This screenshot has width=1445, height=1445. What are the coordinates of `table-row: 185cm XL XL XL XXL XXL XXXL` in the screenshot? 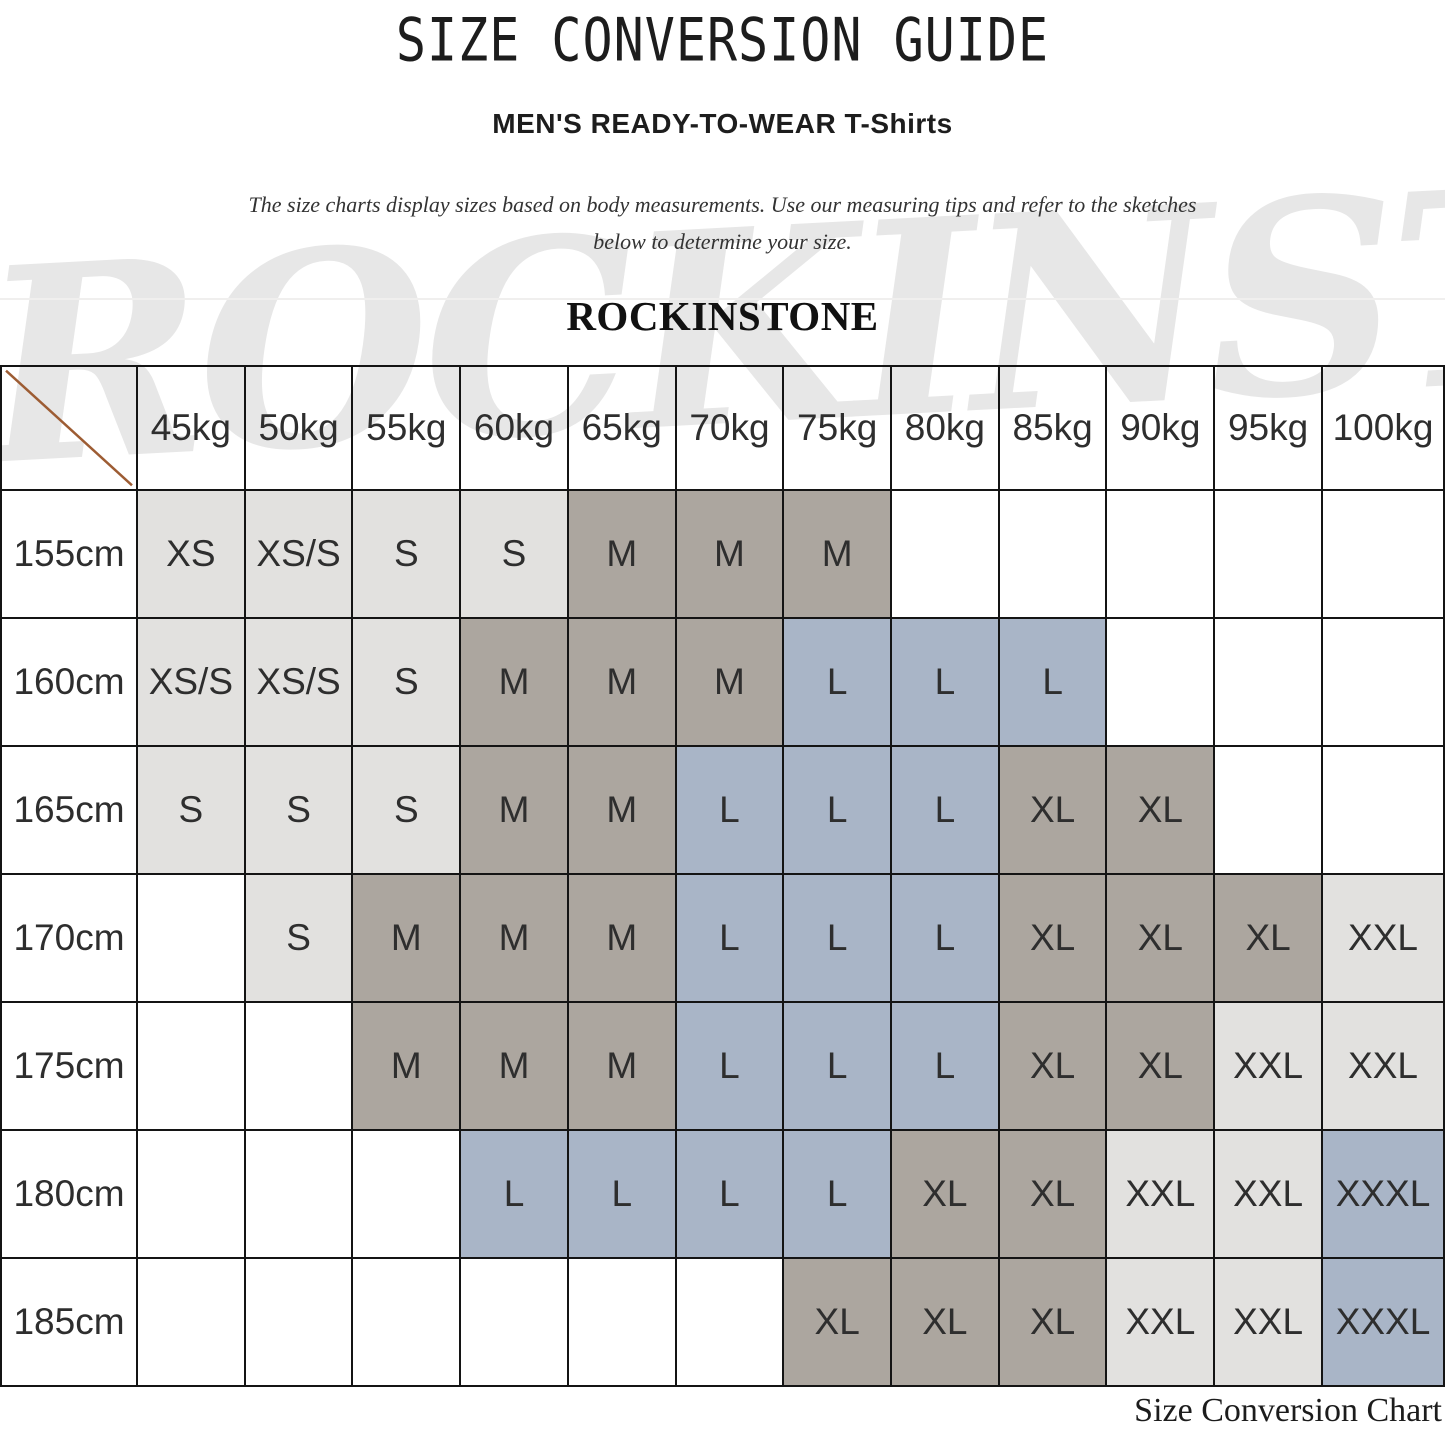 It's located at (722, 1322).